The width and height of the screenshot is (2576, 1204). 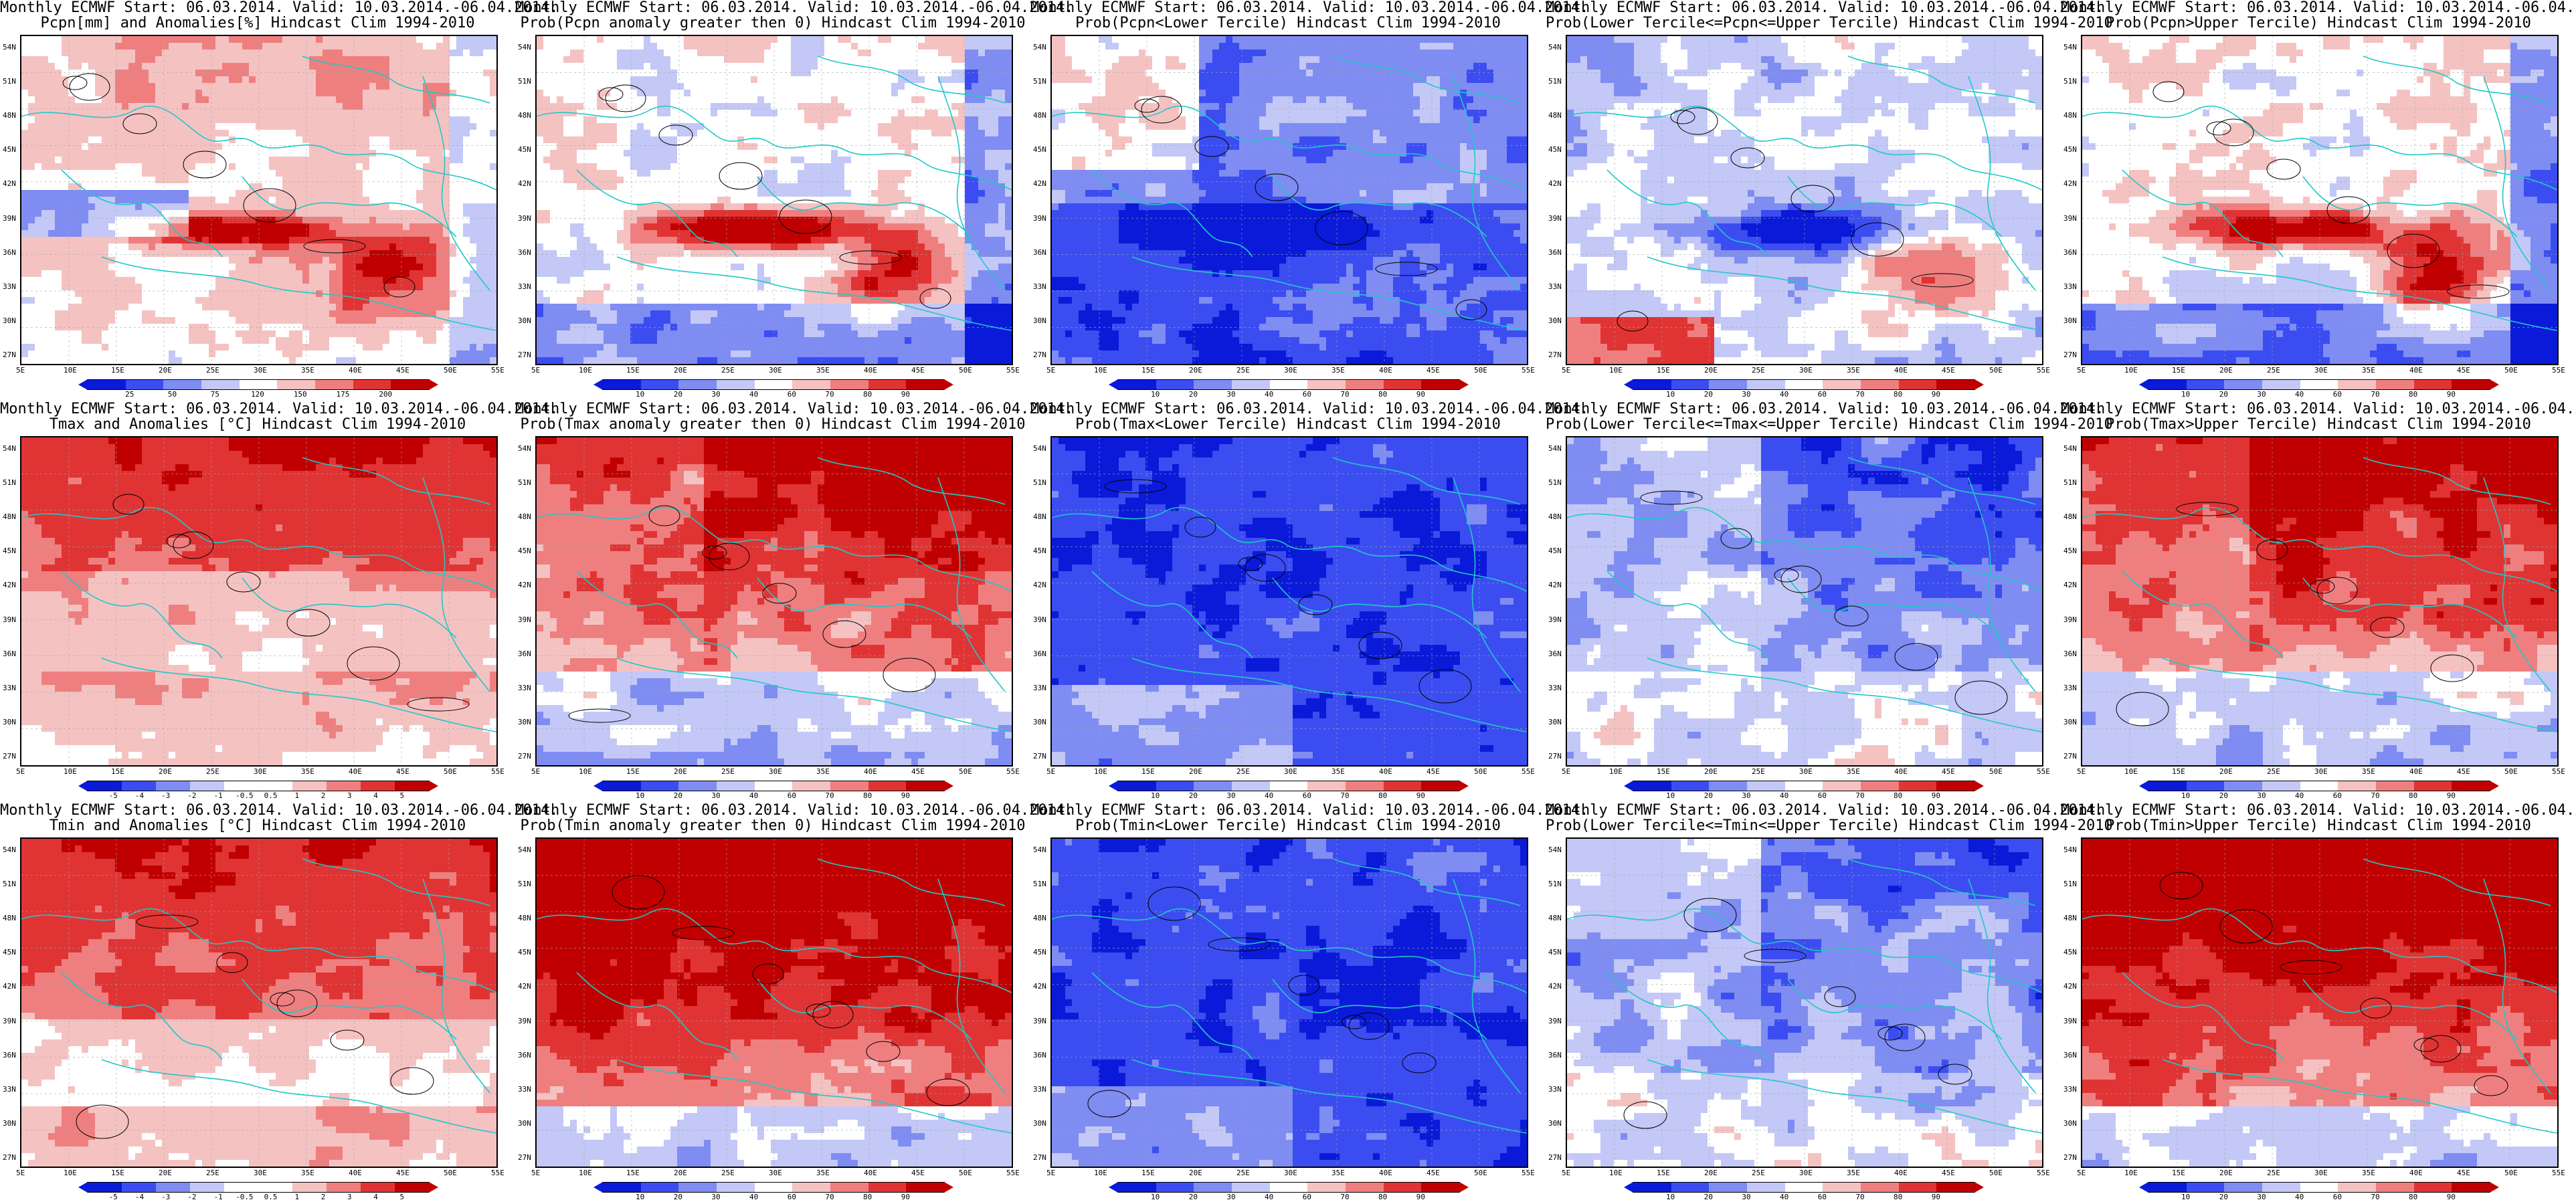 I want to click on colorbar-tick-label: 5, so click(x=401, y=1197).